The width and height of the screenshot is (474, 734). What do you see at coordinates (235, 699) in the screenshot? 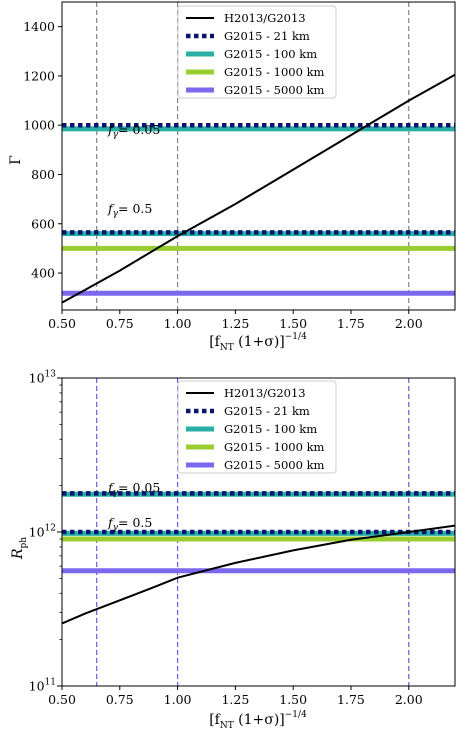
I see `rph-xtick-label-3: 1.25` at bounding box center [235, 699].